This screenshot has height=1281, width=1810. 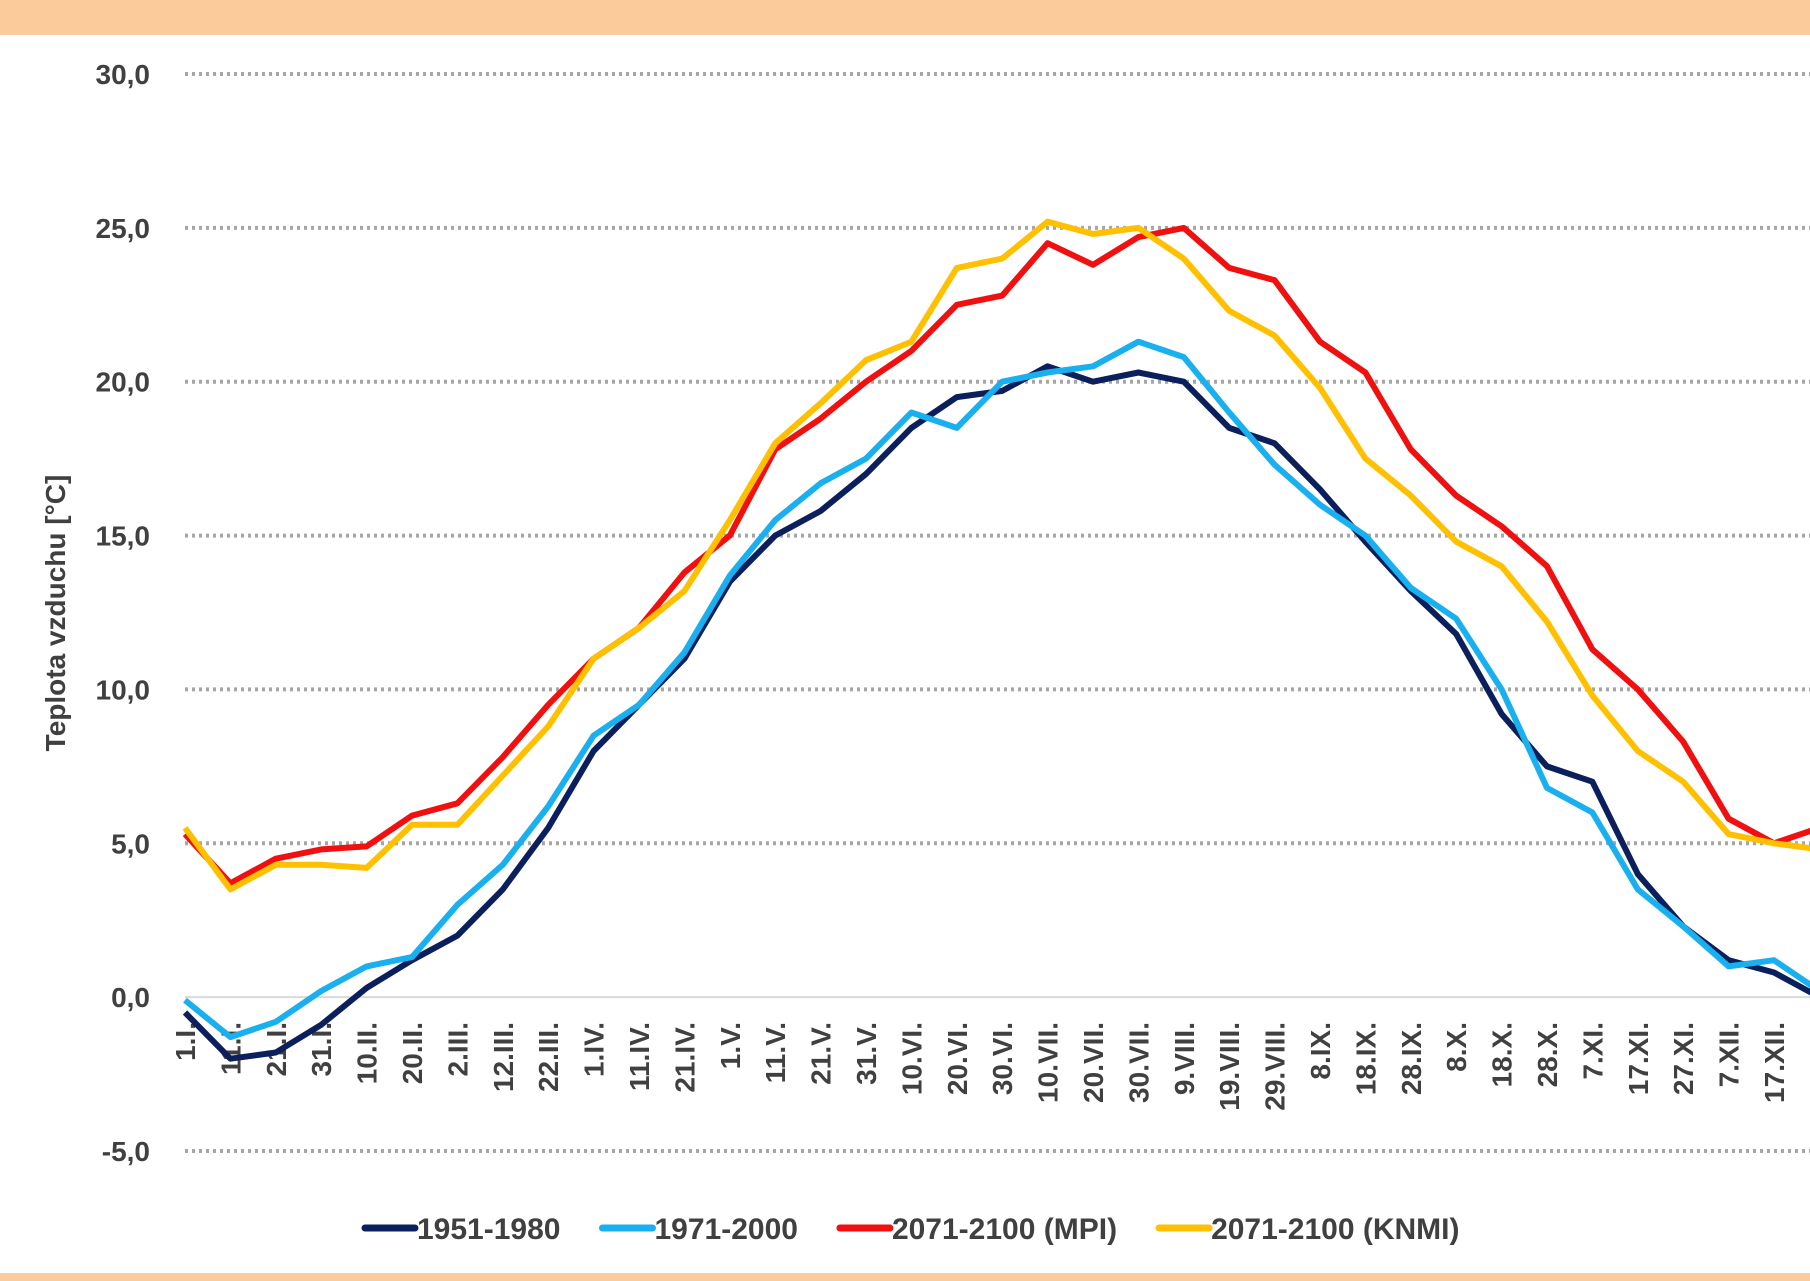 What do you see at coordinates (684, 1057) in the screenshot?
I see `x-tick-label: 21.IV.` at bounding box center [684, 1057].